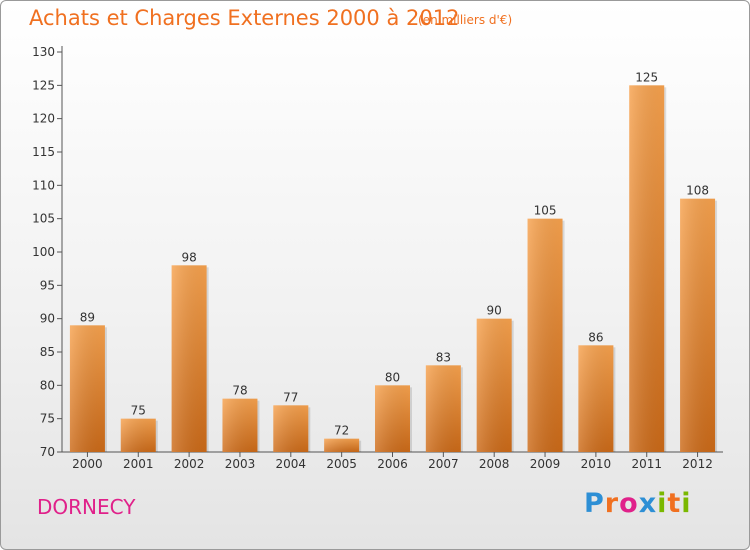  What do you see at coordinates (443, 464) in the screenshot?
I see `x-tick-label: 2007` at bounding box center [443, 464].